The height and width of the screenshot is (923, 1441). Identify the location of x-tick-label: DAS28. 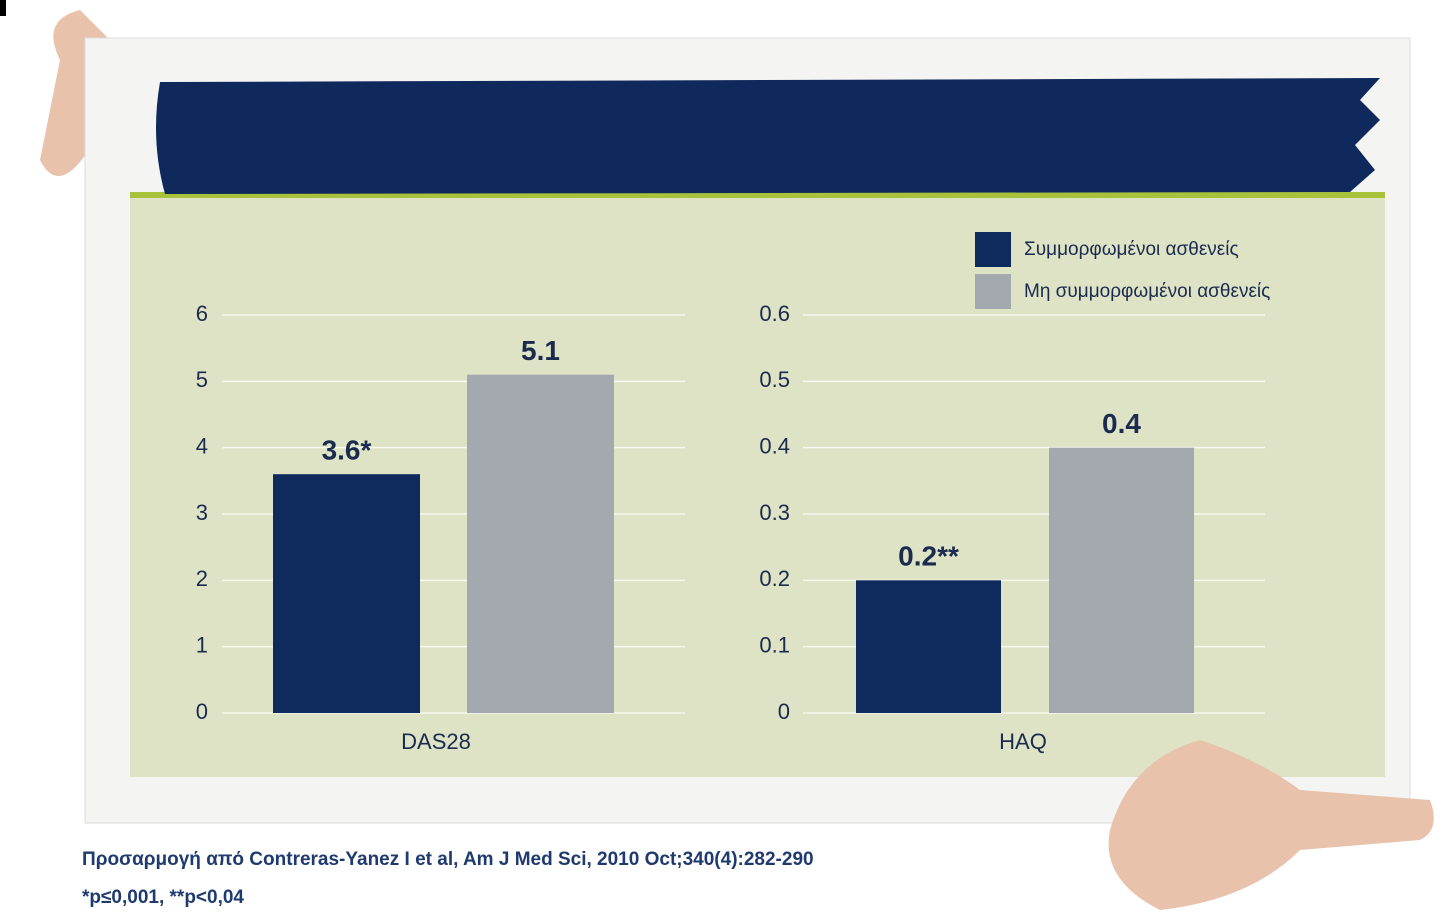
(436, 741).